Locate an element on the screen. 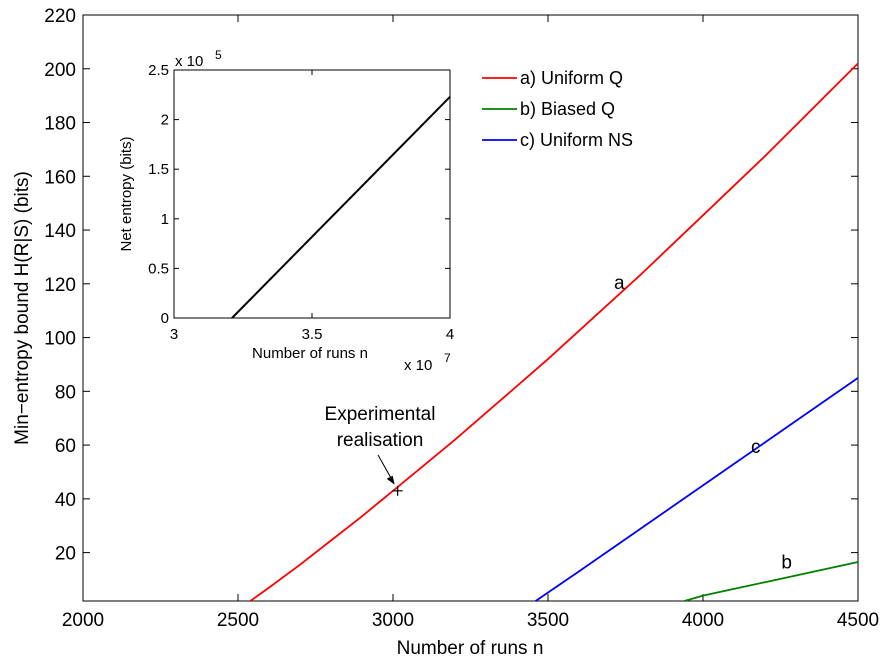  inset-y-scale-factor: x 10 5 is located at coordinates (198, 59).